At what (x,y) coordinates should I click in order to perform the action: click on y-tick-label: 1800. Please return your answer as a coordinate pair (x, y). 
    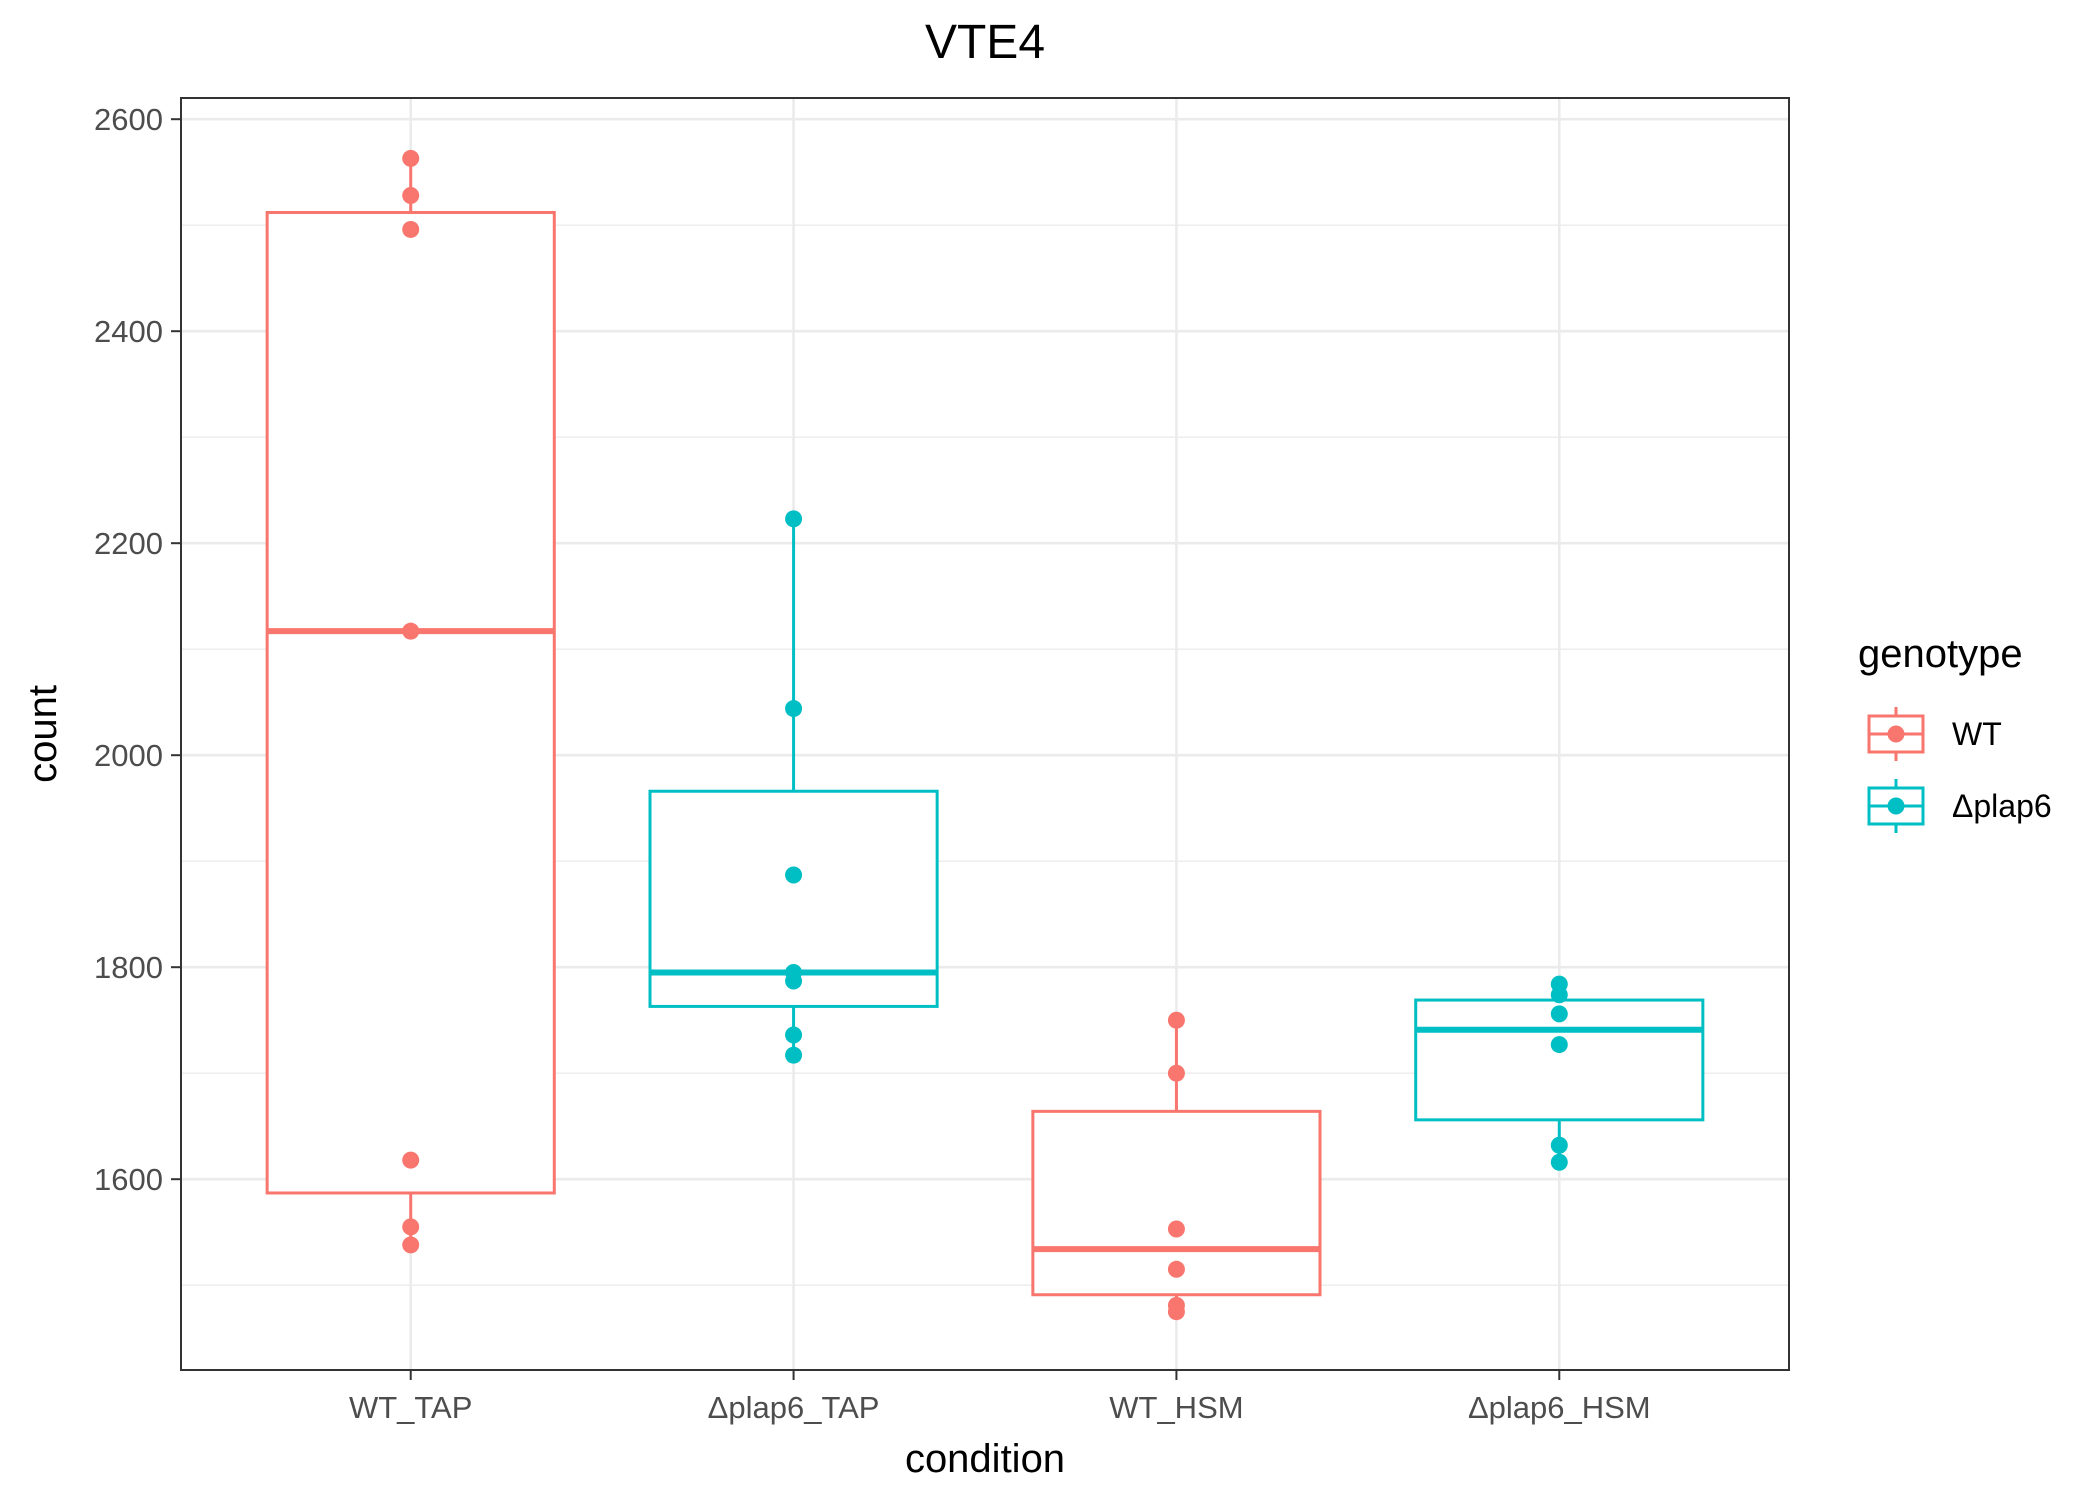
    Looking at the image, I should click on (128, 967).